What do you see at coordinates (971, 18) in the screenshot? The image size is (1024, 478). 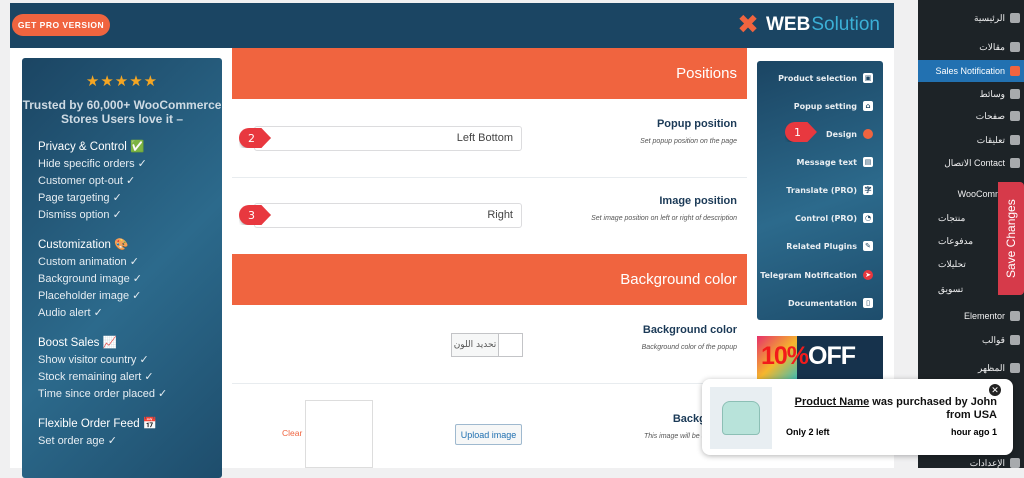 I see `wp-menu-item: الرئيسية` at bounding box center [971, 18].